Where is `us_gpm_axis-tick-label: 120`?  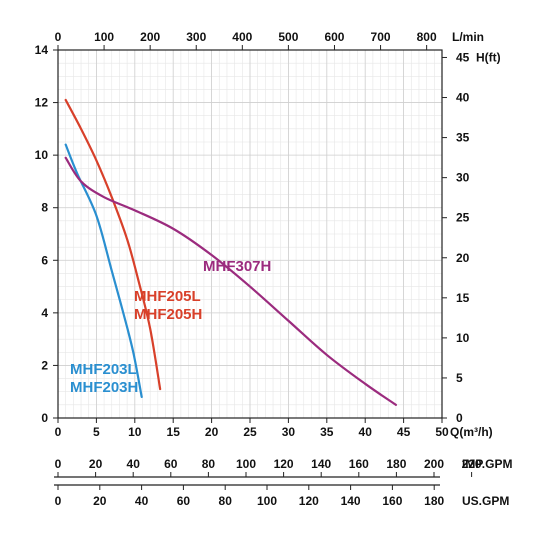 us_gpm_axis-tick-label: 120 is located at coordinates (309, 501).